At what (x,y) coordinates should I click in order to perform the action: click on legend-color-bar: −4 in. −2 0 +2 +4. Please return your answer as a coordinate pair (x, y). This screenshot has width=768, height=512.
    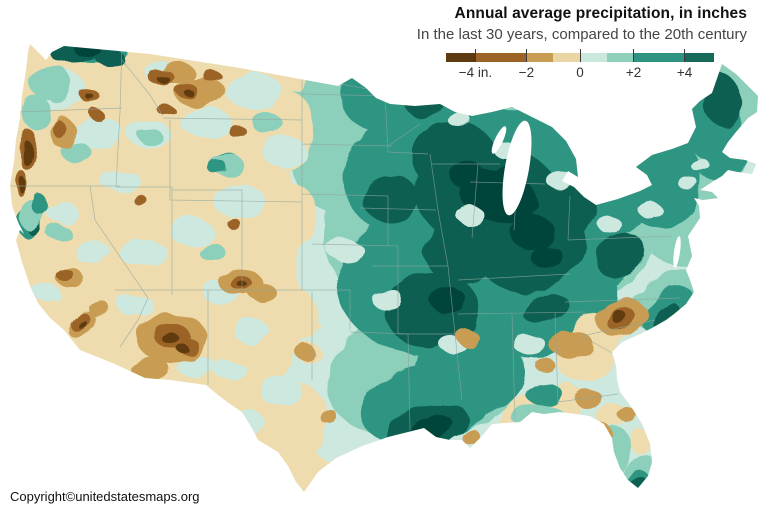
    Looking at the image, I should click on (580, 64).